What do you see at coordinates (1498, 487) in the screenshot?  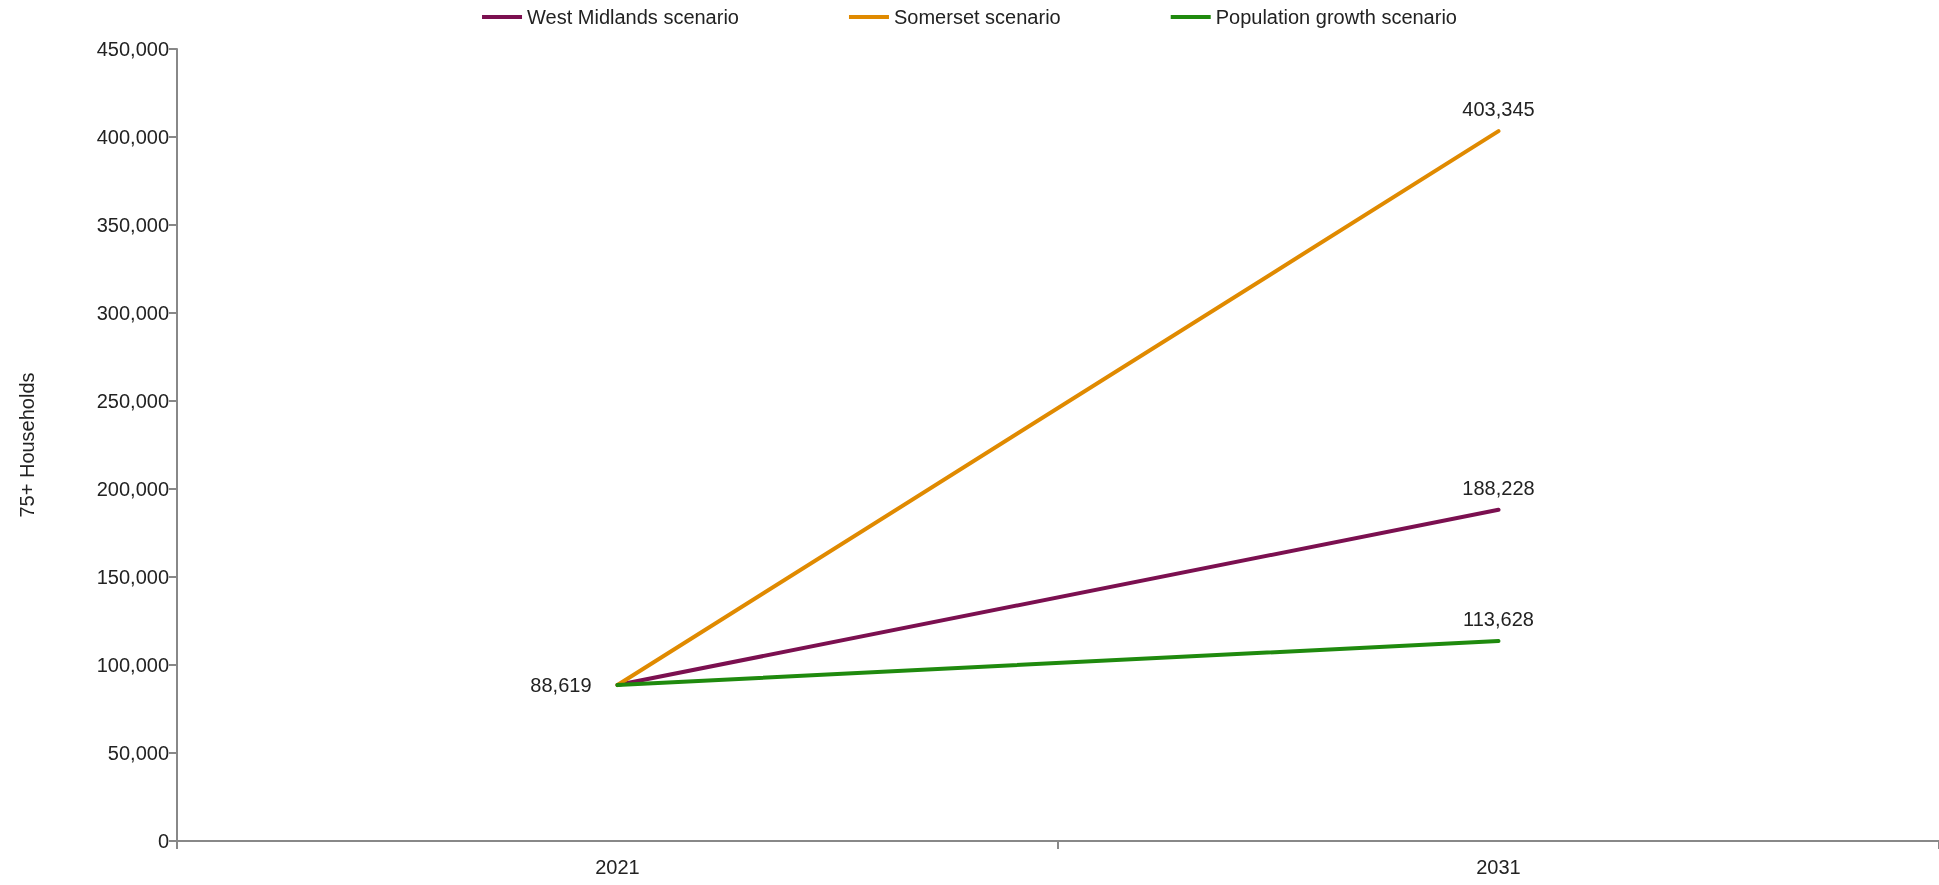 I see `data-label: 188,228` at bounding box center [1498, 487].